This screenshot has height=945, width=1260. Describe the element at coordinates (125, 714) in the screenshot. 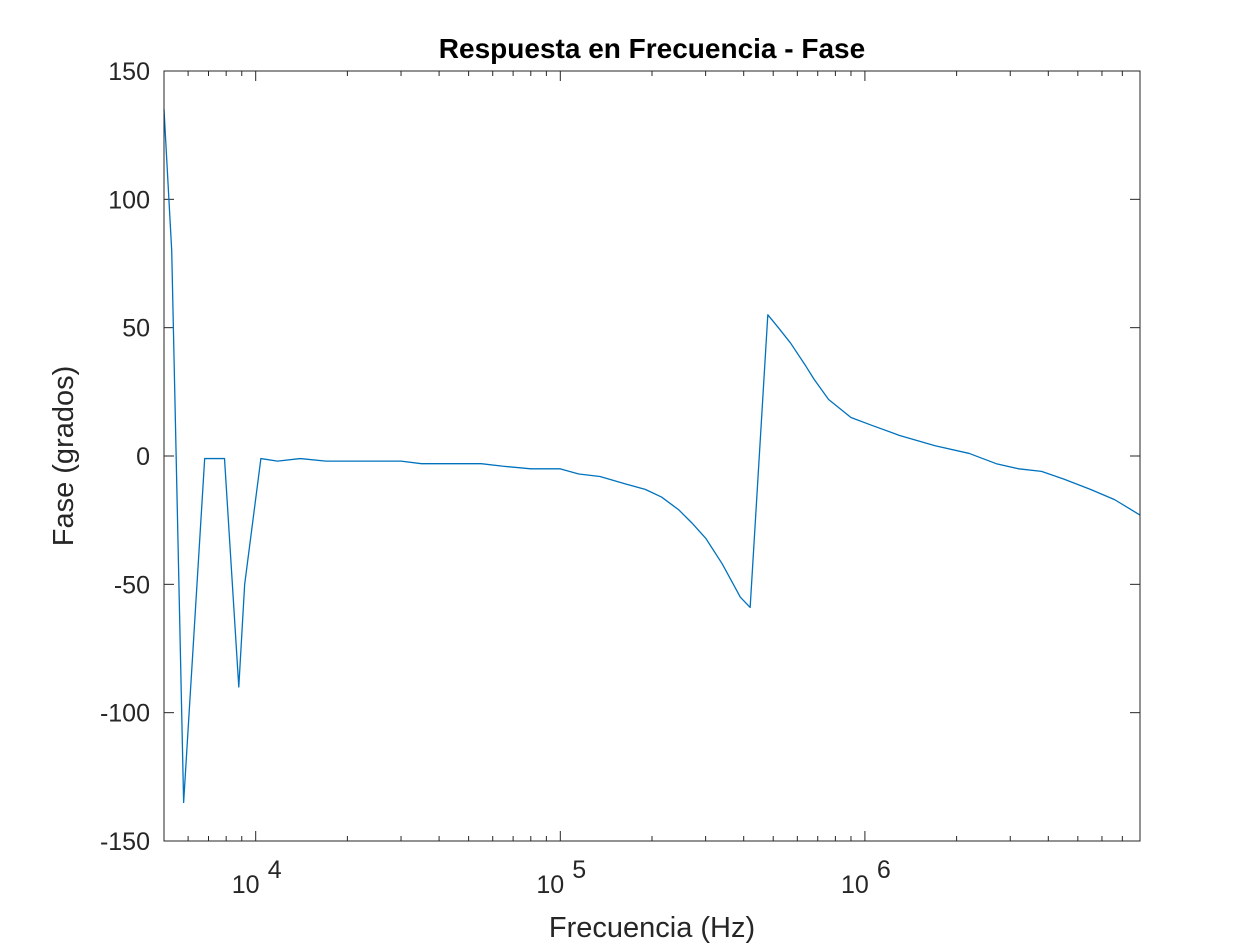

I see `y-tick-label: -100` at that location.